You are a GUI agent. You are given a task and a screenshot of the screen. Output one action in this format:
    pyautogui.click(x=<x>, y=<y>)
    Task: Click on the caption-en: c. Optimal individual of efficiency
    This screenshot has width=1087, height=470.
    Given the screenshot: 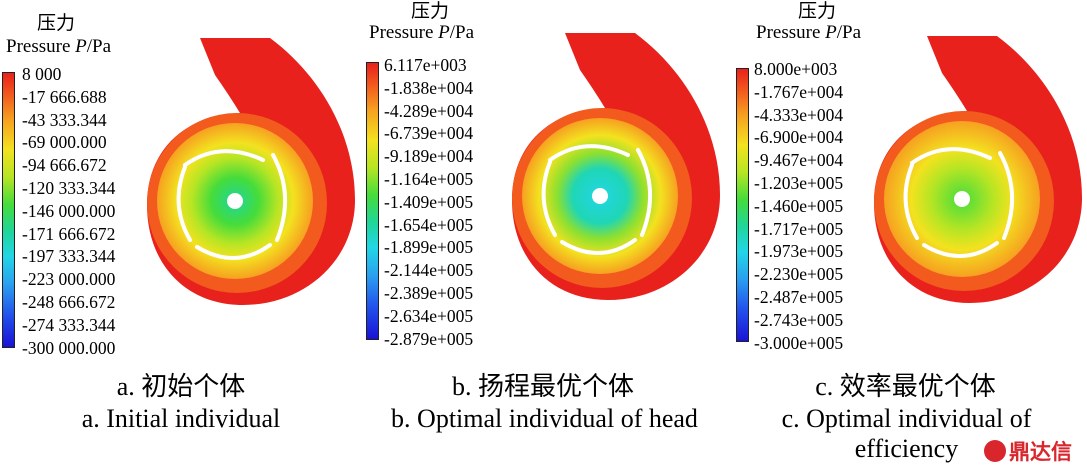 What is the action you would take?
    pyautogui.click(x=906, y=433)
    